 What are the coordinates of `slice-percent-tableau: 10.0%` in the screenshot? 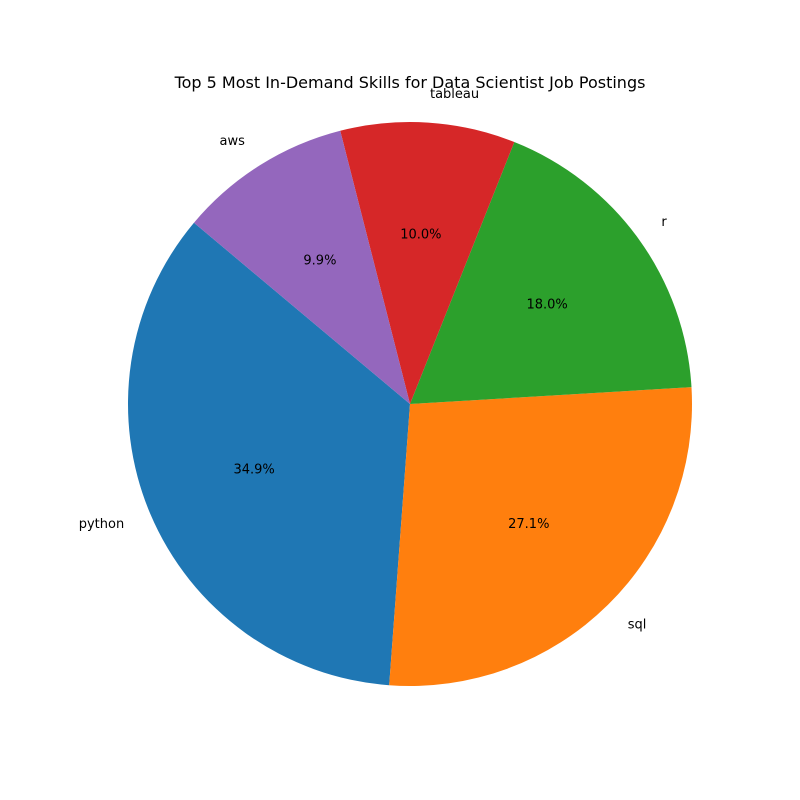 It's located at (420, 235).